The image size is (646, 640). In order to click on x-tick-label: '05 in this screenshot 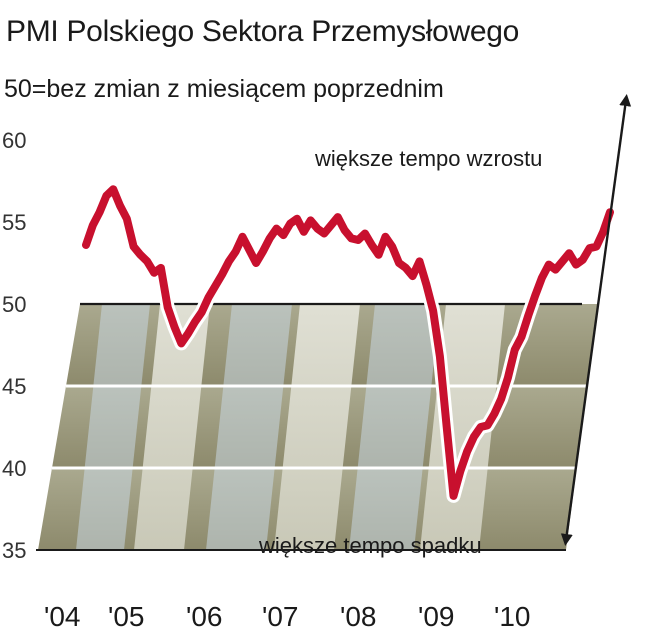, I will do `click(126, 616)`.